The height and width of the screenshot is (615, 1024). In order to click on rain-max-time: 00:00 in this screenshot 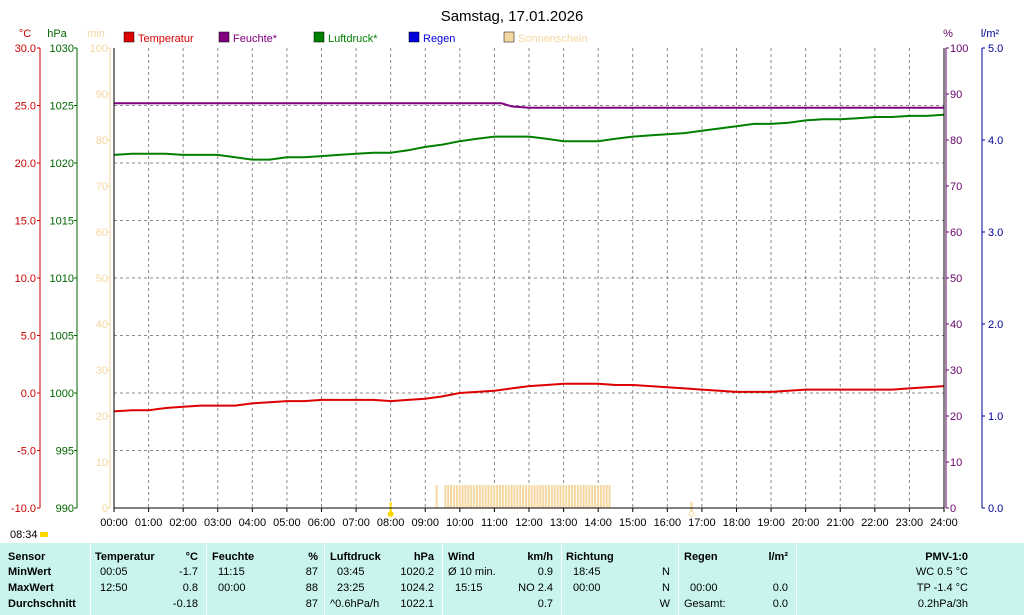, I will do `click(704, 588)`.